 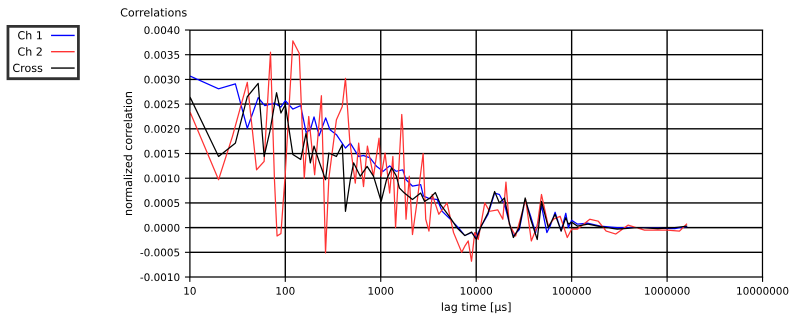 I want to click on y-tick-label: -0.0005, so click(x=160, y=252).